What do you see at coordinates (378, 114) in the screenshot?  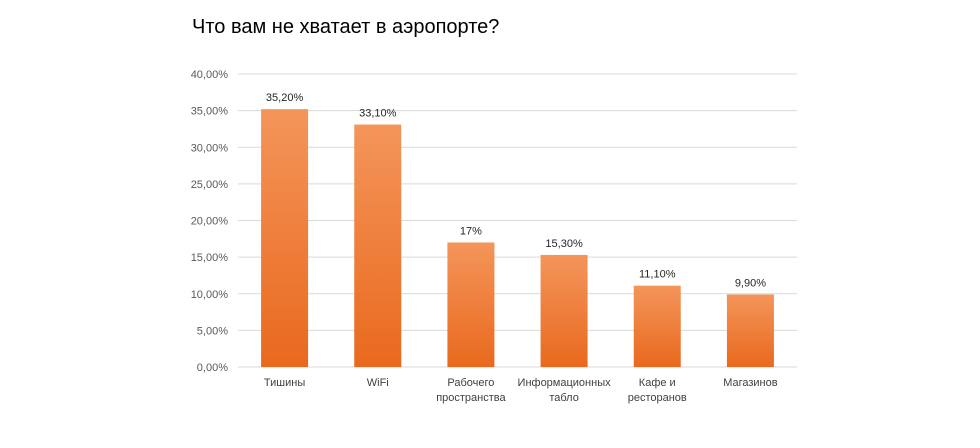 I see `data-label: 33,10%` at bounding box center [378, 114].